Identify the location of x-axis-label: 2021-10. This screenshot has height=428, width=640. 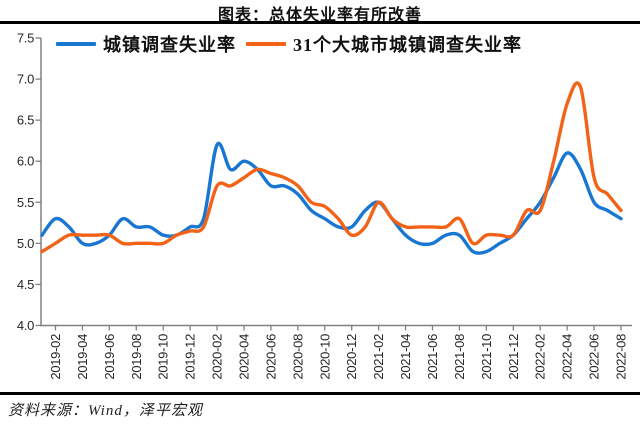
(486, 357).